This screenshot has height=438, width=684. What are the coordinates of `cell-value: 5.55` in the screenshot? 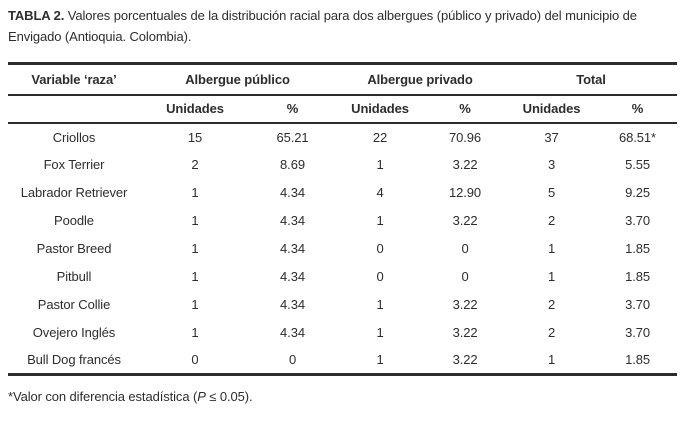 It's located at (637, 164).